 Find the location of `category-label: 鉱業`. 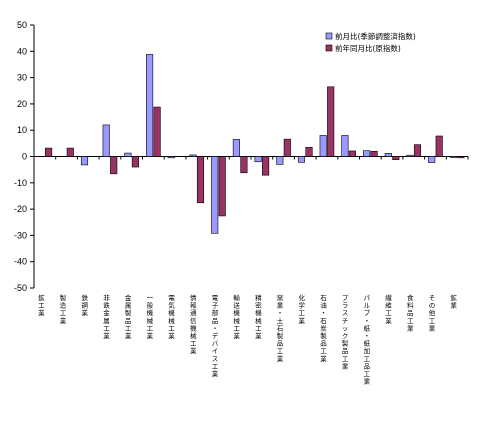

category-label: 鉱業 is located at coordinates (453, 301).